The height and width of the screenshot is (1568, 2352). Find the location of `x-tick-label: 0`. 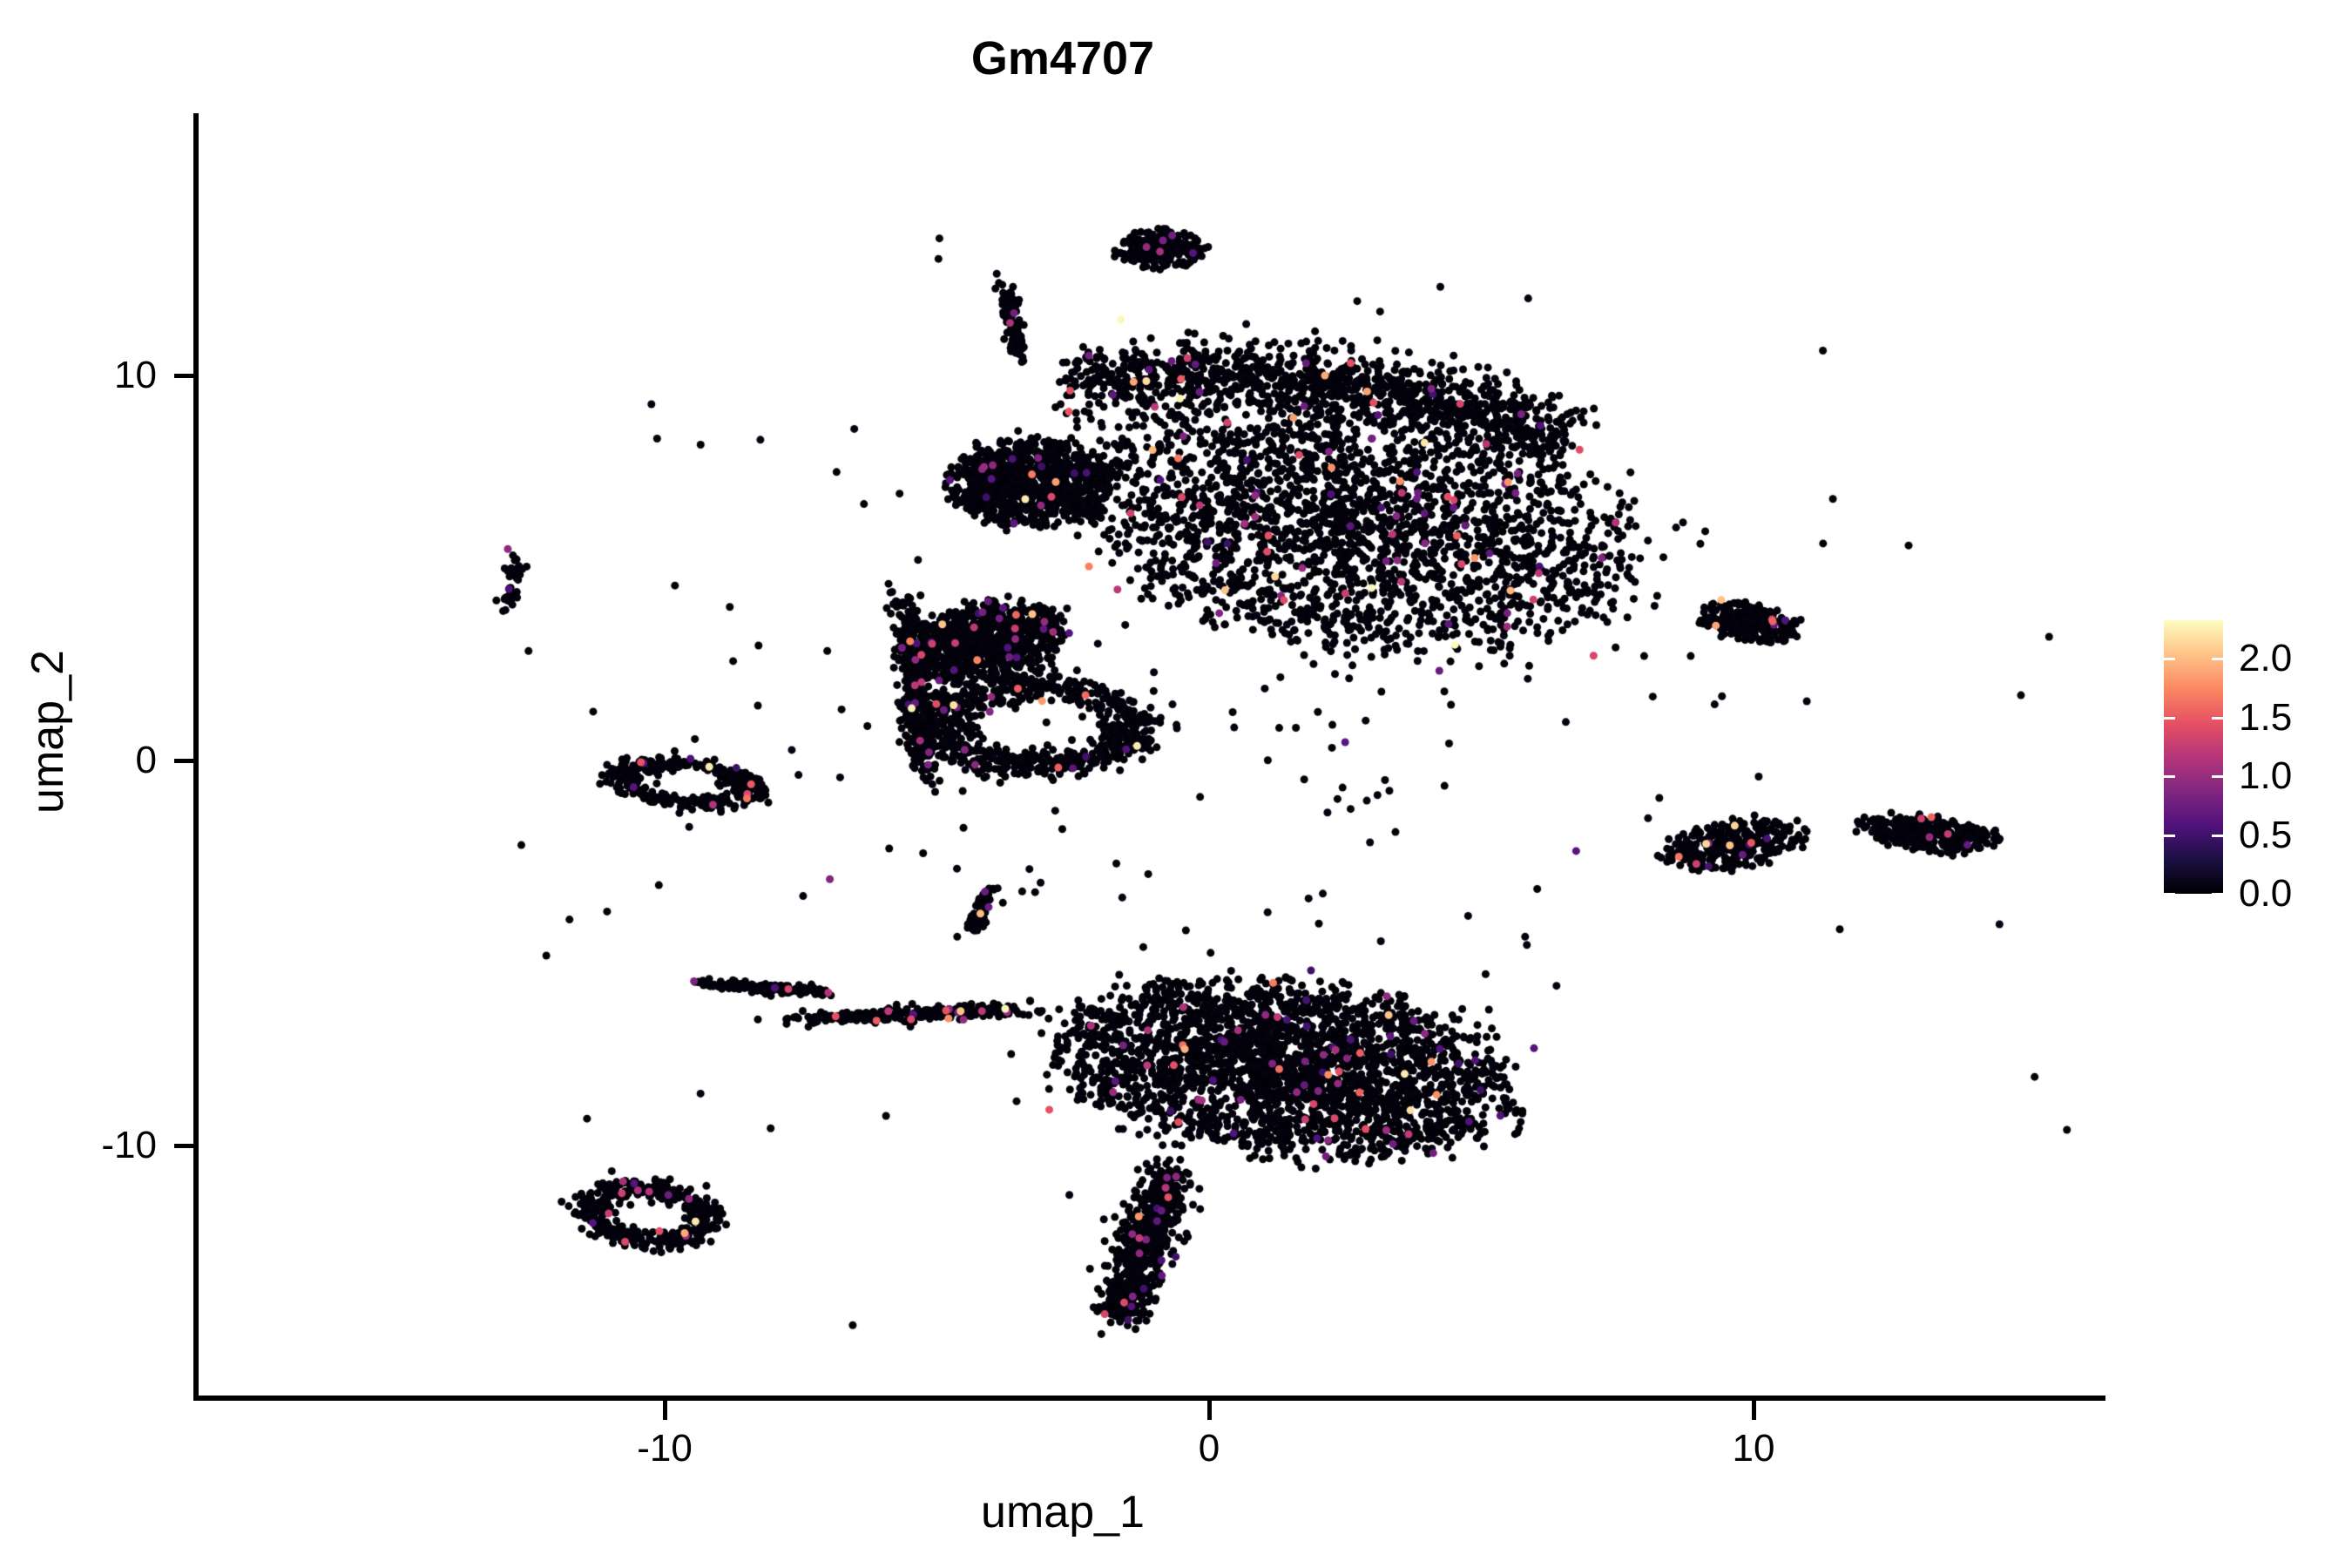

x-tick-label: 0 is located at coordinates (1209, 1448).